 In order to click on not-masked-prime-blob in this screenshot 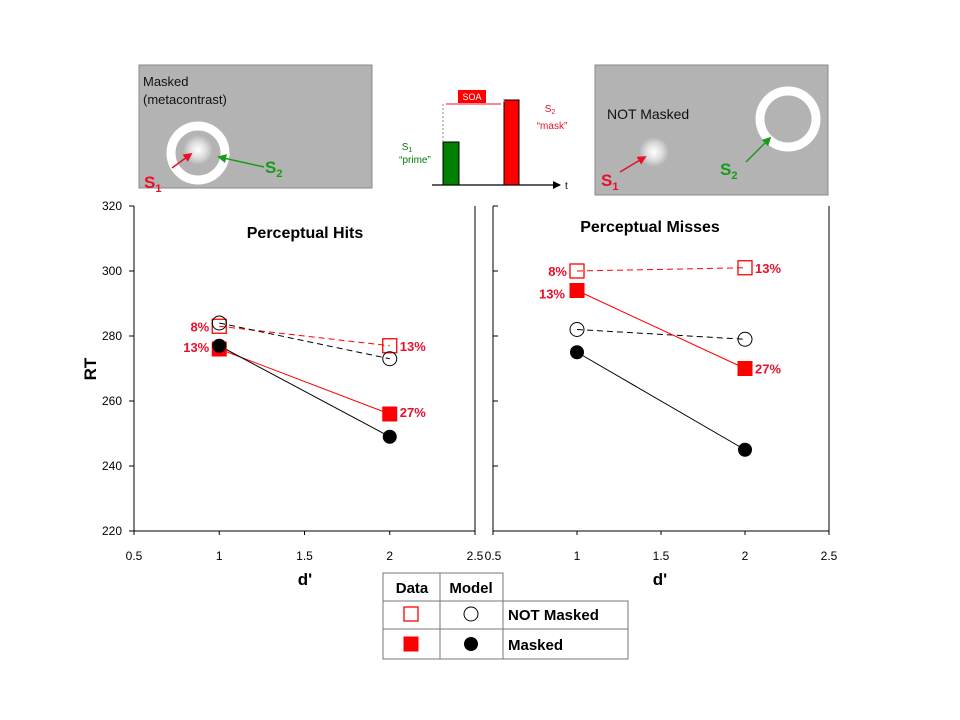, I will do `click(654, 152)`.